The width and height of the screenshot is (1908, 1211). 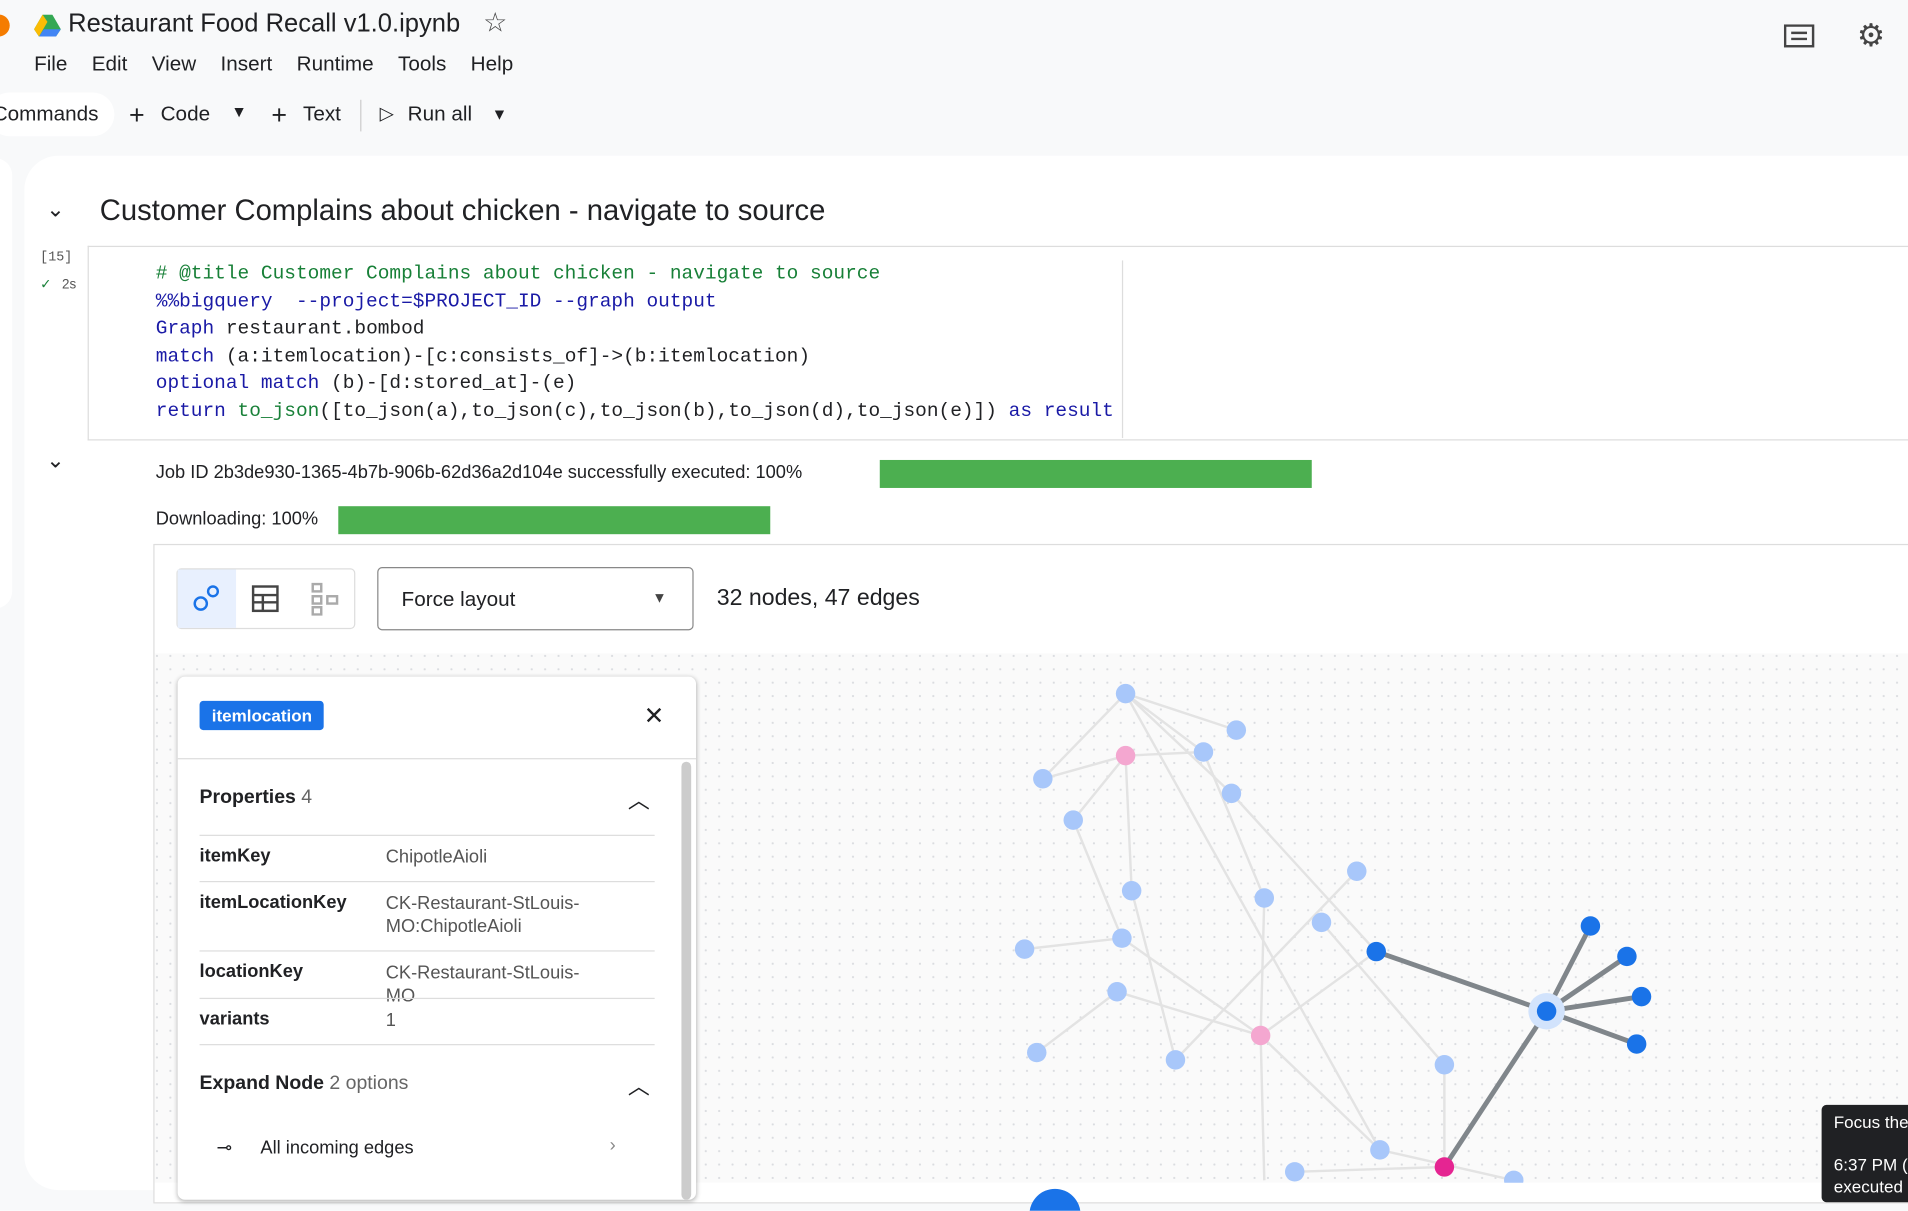 I want to click on layout-label: Force layout, so click(x=458, y=599).